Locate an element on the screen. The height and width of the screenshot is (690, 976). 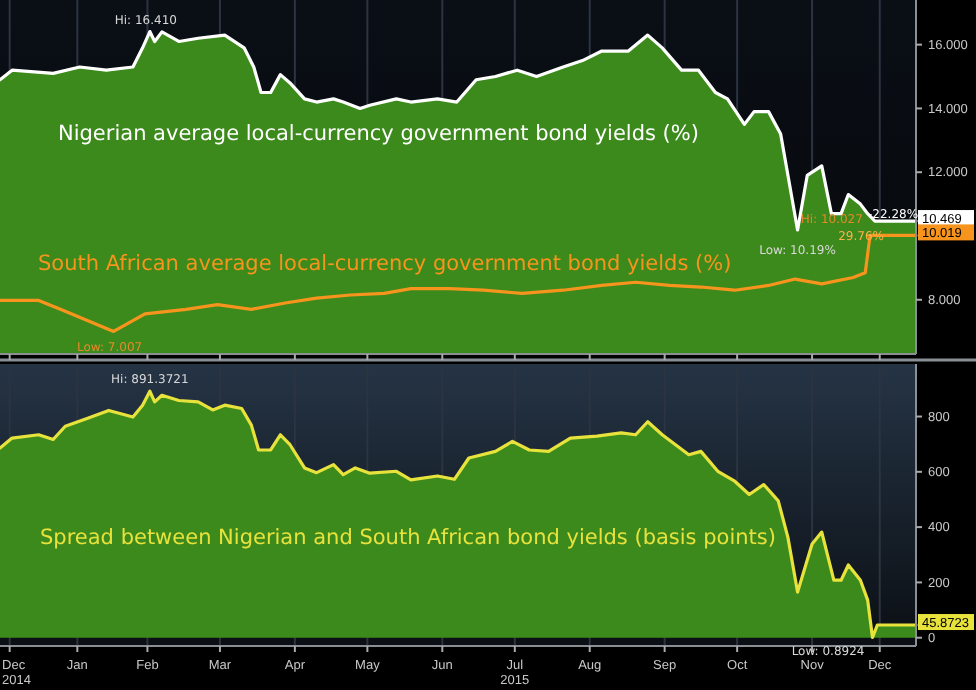
series-label: South African average local-currency government bond yields (%) is located at coordinates (385, 264).